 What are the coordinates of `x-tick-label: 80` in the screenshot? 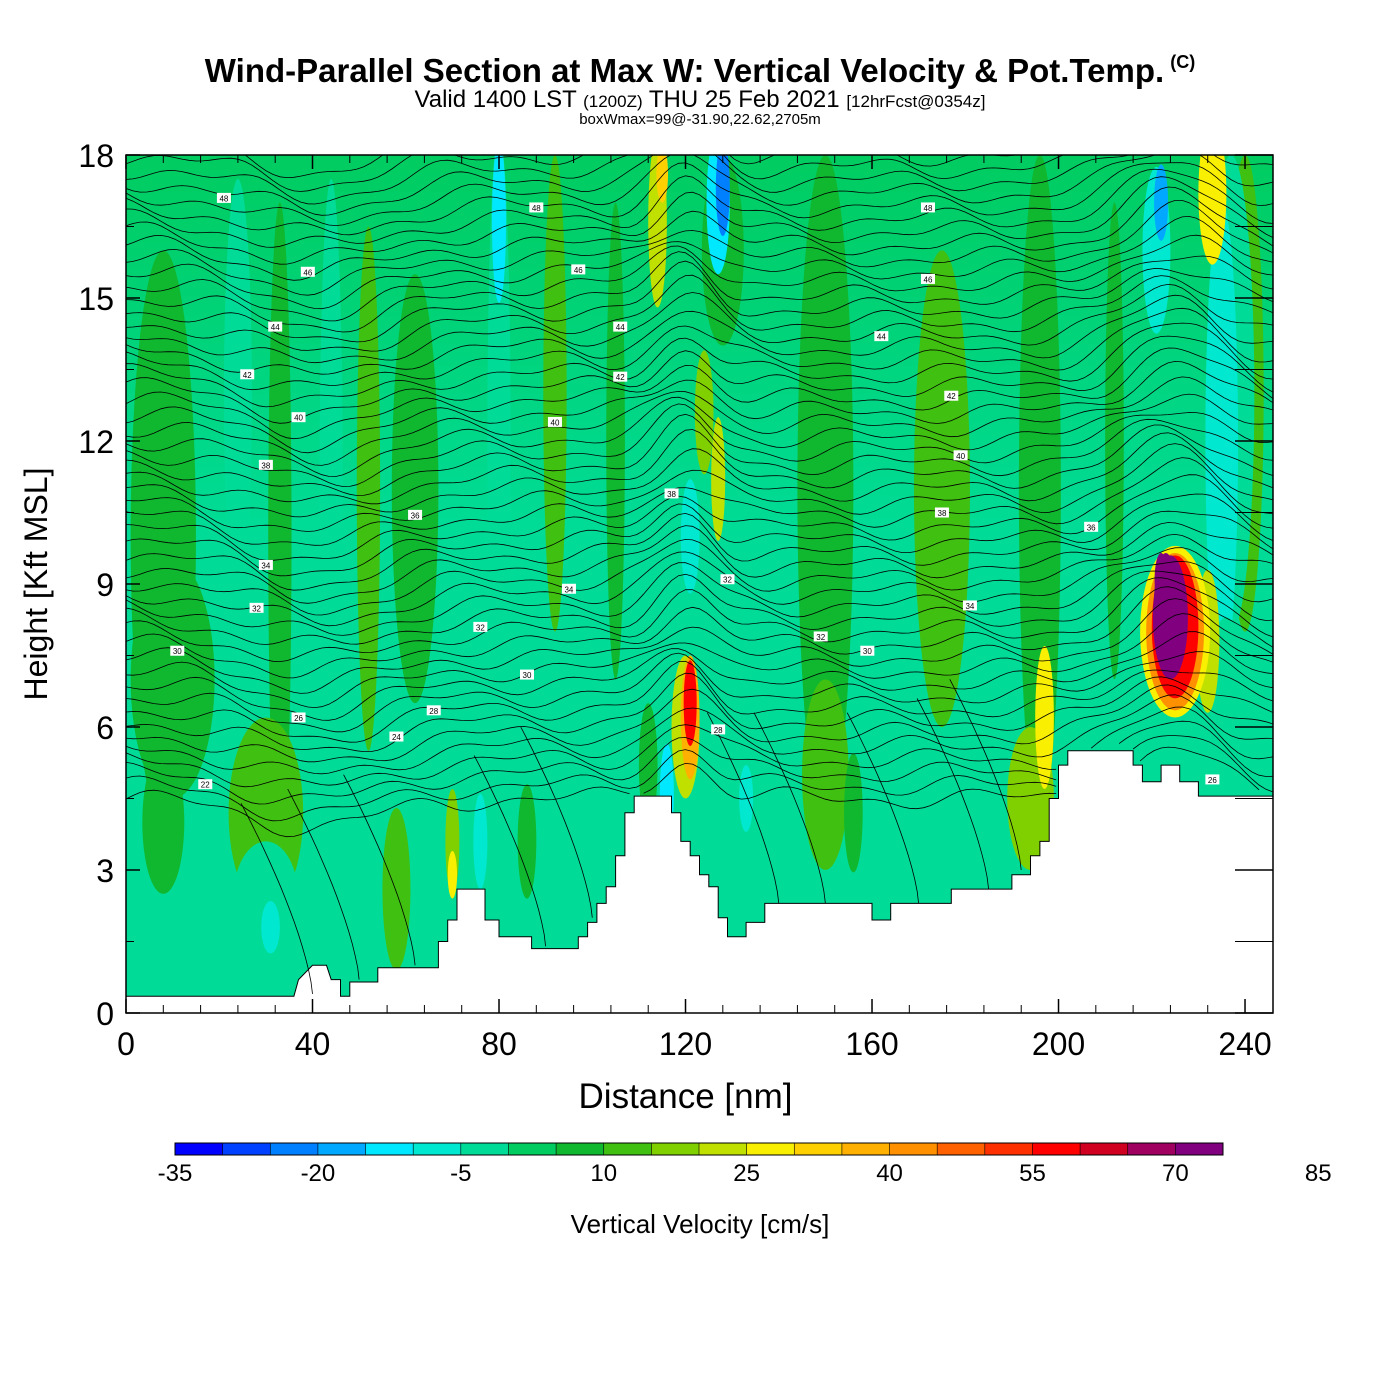 It's located at (499, 1044).